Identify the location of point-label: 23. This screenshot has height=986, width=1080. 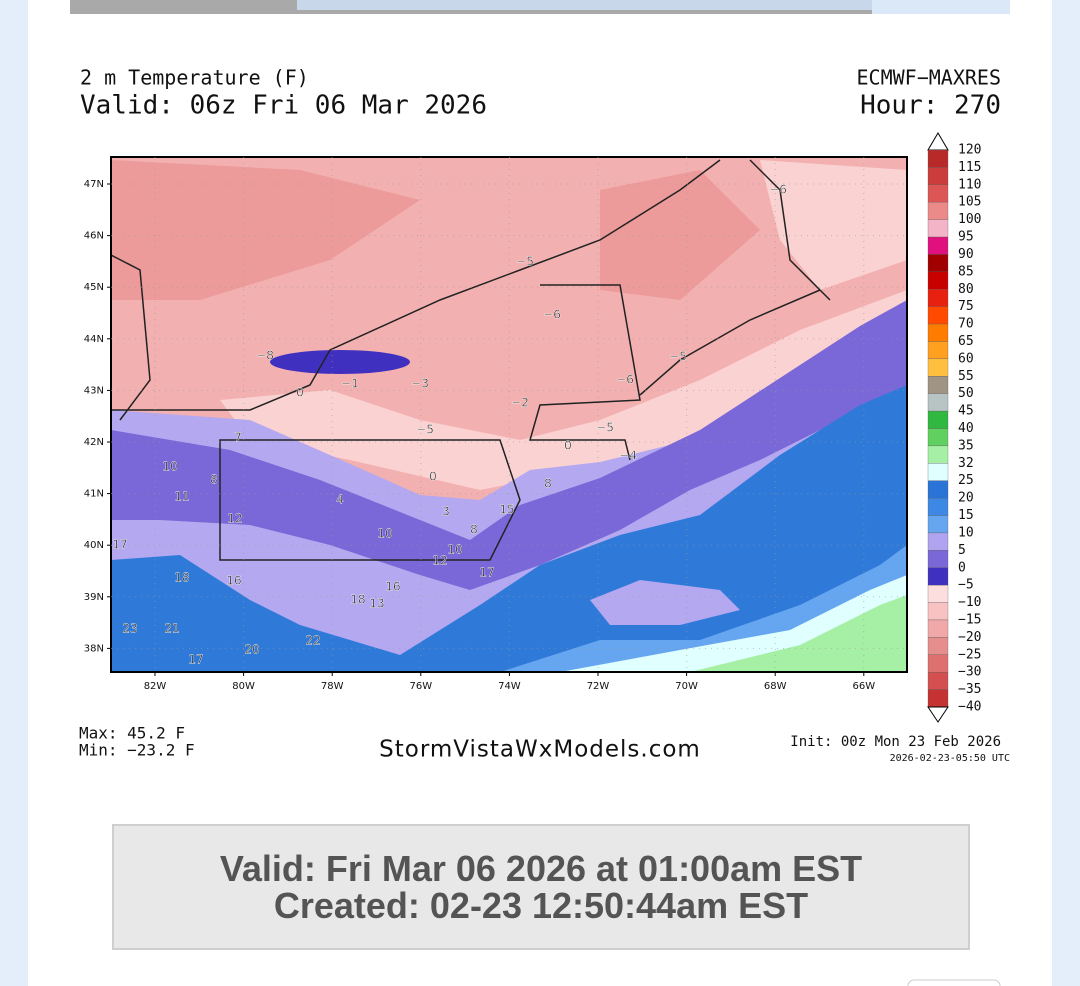
(129, 629).